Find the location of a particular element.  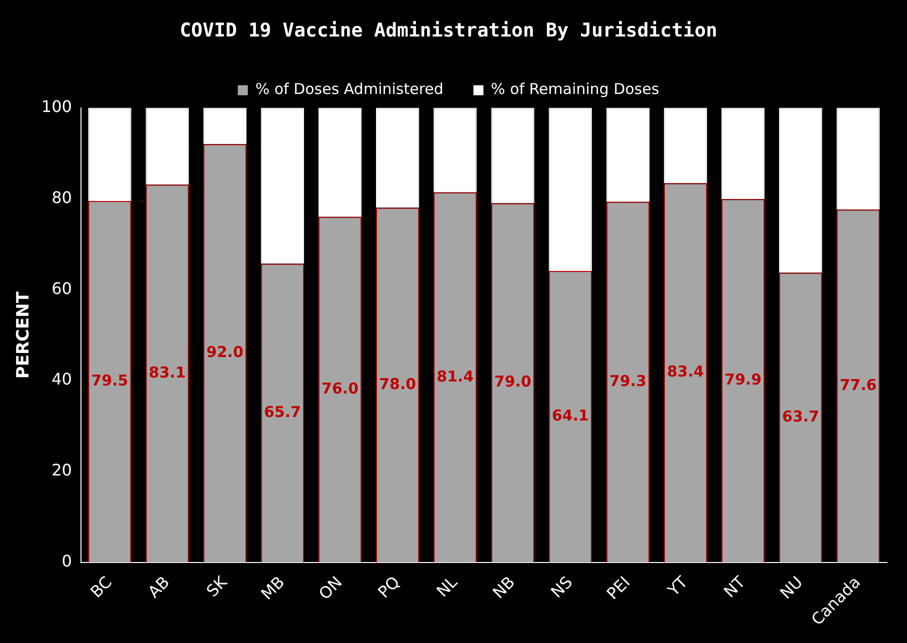

data-label: 76.0 is located at coordinates (340, 389).